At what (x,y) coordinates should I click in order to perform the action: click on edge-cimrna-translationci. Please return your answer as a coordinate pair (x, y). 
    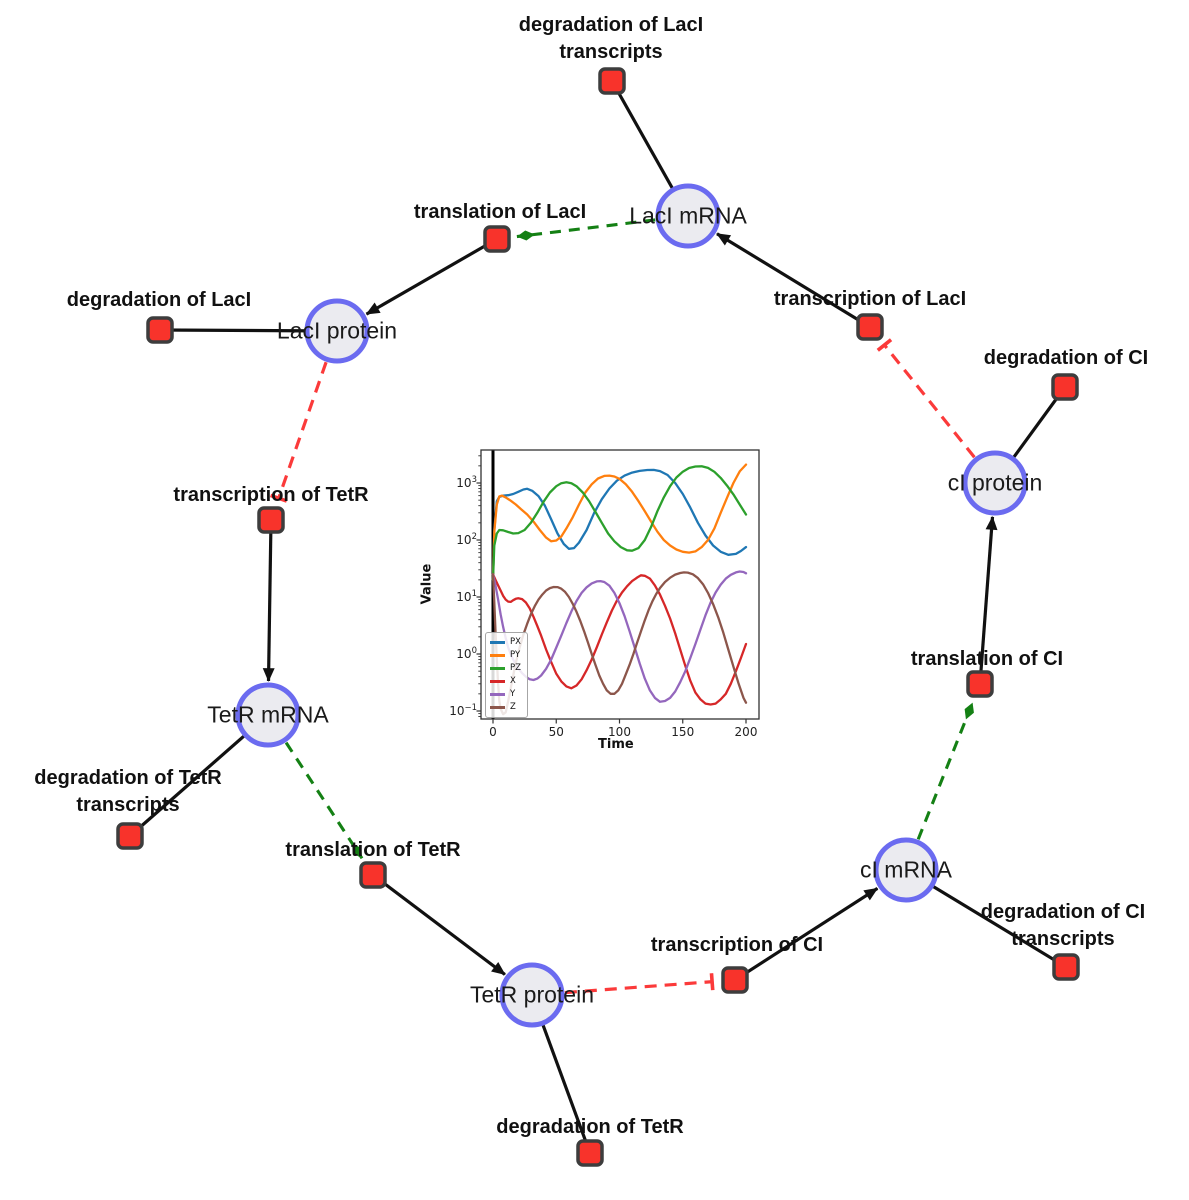
    Looking at the image, I should click on (945, 771).